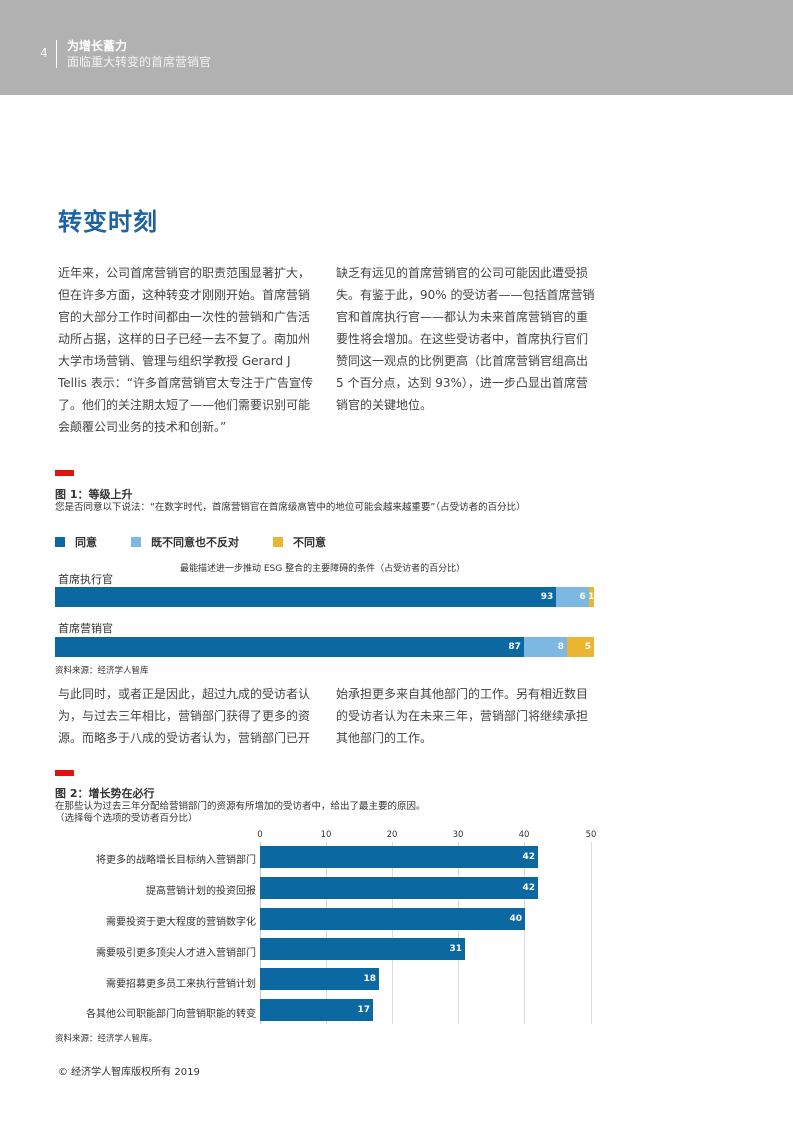 This screenshot has height=1122, width=793. I want to click on bar-label: 需要招募更多员工来执行营销计划, so click(181, 984).